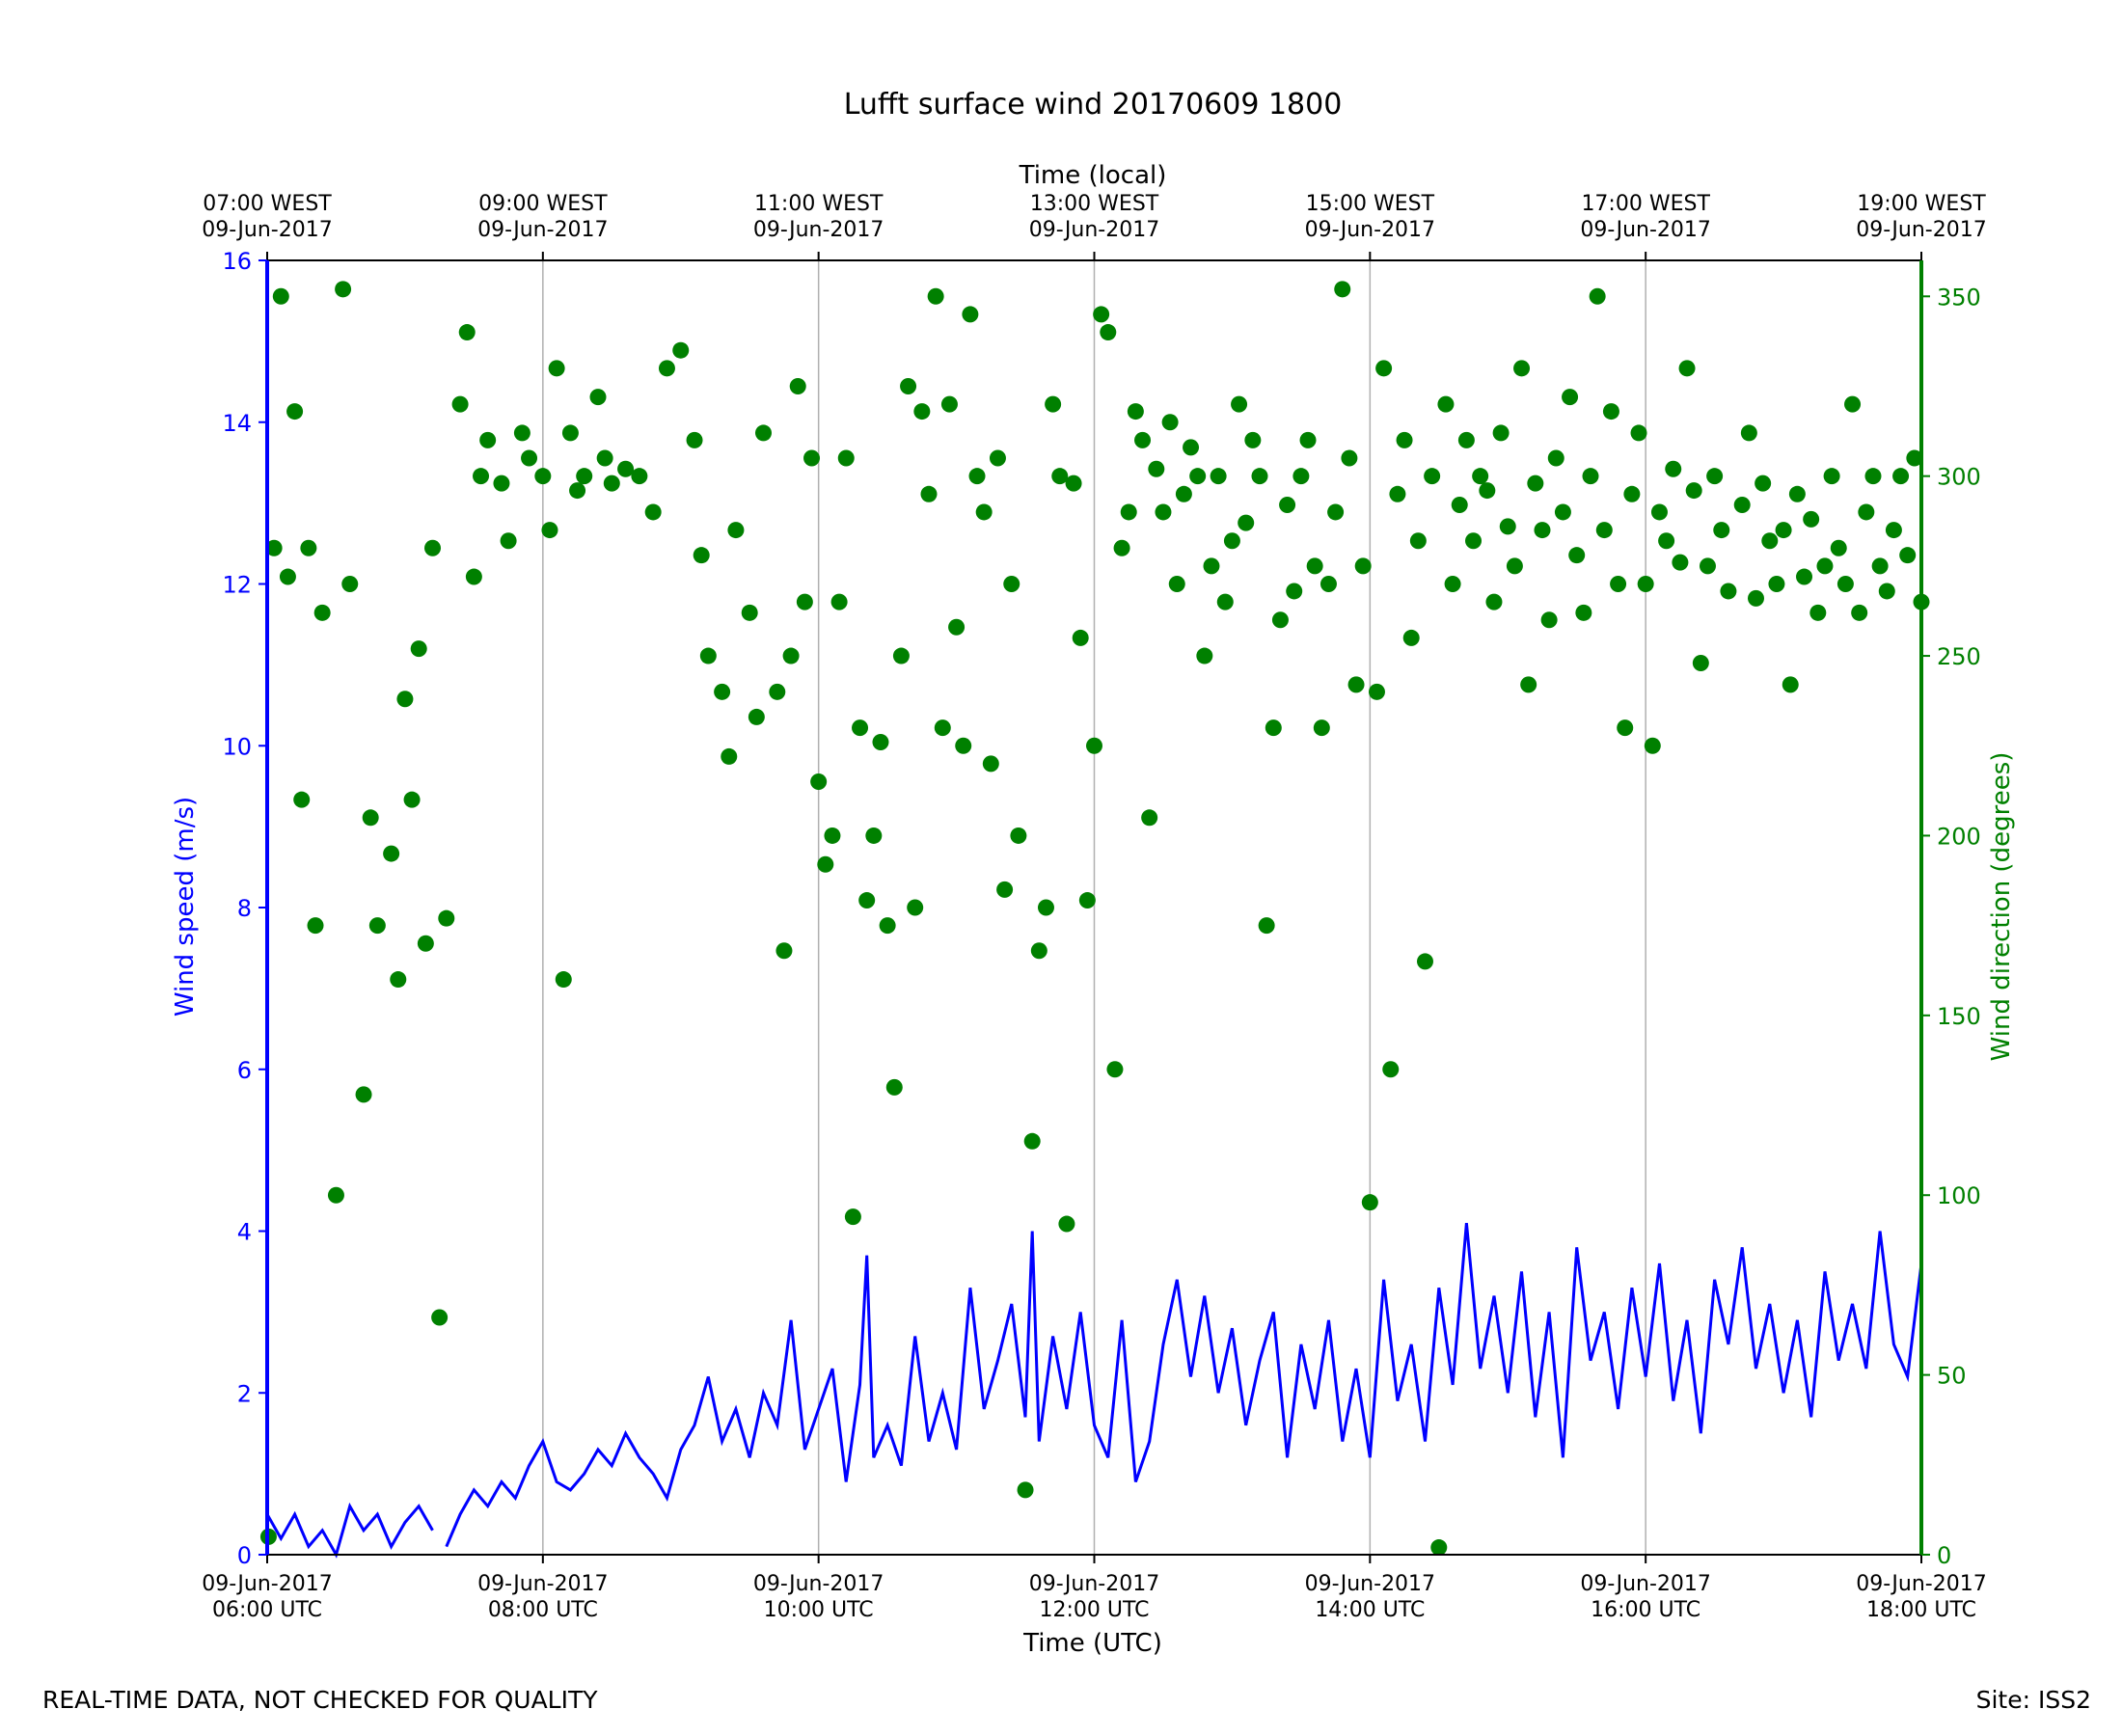 Image resolution: width=2122 pixels, height=1736 pixels. I want to click on top-tick-label: 13:00 WEST, so click(1095, 204).